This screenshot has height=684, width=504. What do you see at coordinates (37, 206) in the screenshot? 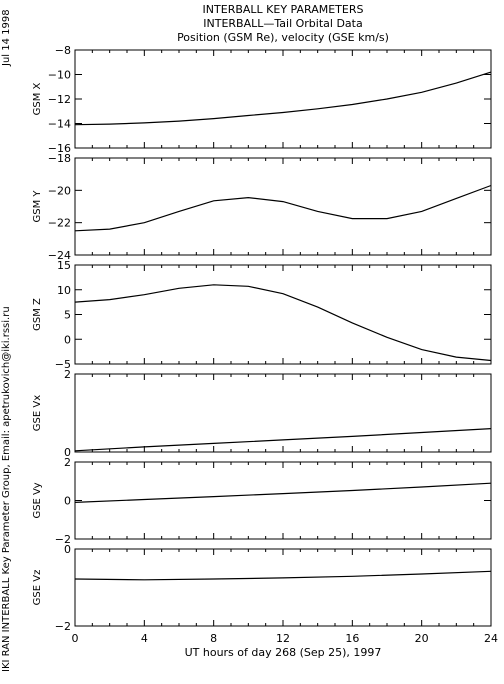
I see `y-axis-label: GSM Y` at bounding box center [37, 206].